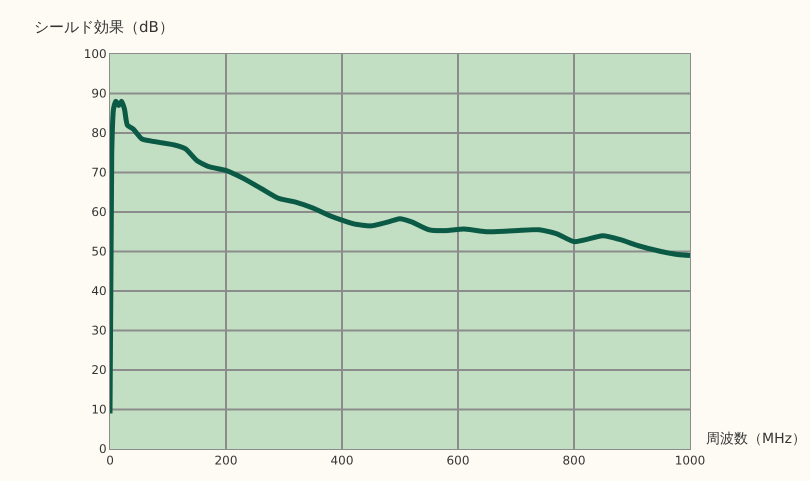 Image resolution: width=810 pixels, height=481 pixels. I want to click on y-tick-label: 40, so click(99, 291).